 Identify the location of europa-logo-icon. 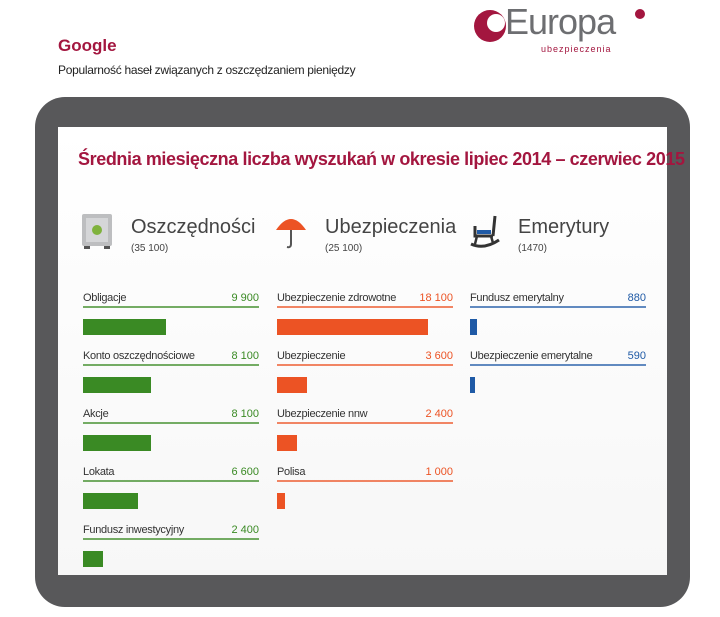
(559, 25).